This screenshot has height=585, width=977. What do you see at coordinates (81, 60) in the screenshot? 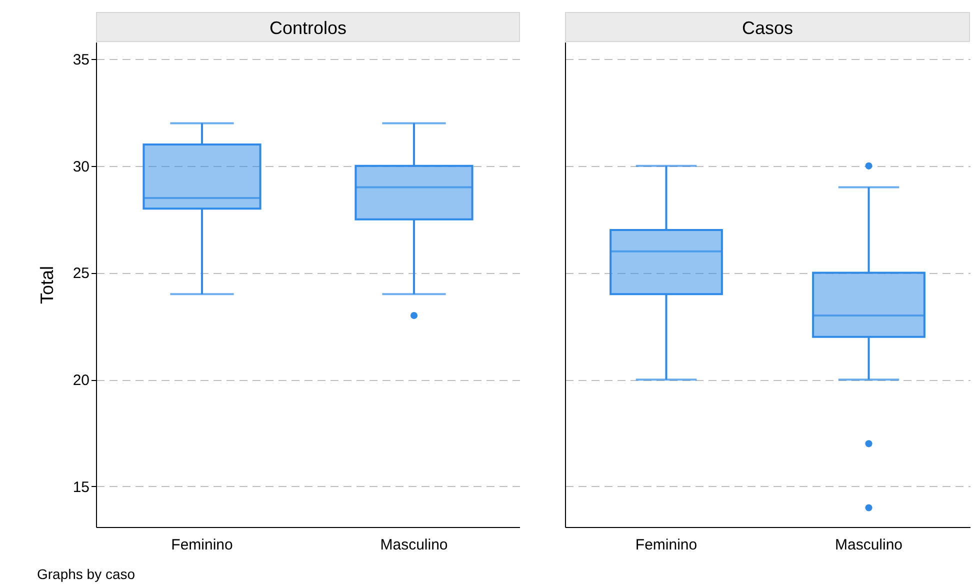
I see `y-tick-label: 35` at bounding box center [81, 60].